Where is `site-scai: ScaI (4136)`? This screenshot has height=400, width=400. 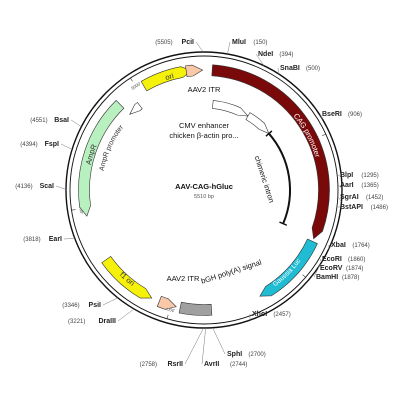
site-scai: ScaI (4136) is located at coordinates (34, 186).